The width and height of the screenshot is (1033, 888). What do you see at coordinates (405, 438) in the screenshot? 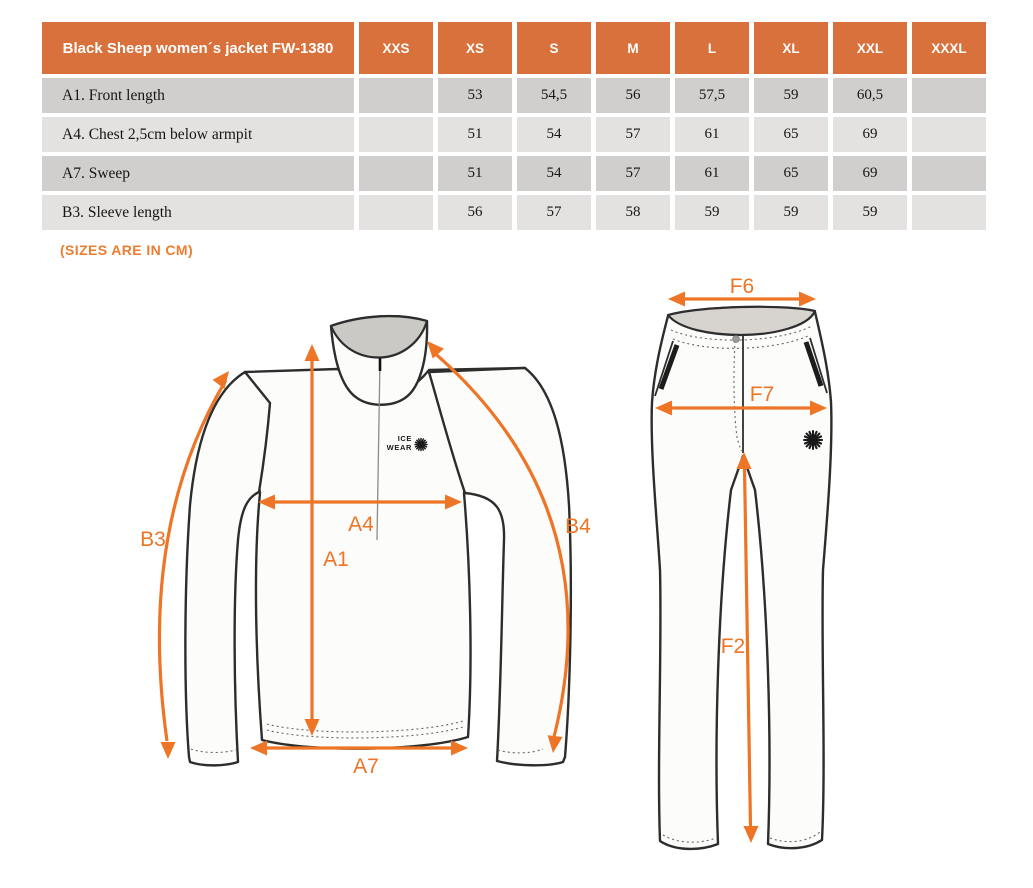
I see `logo-text-top: ICE` at bounding box center [405, 438].